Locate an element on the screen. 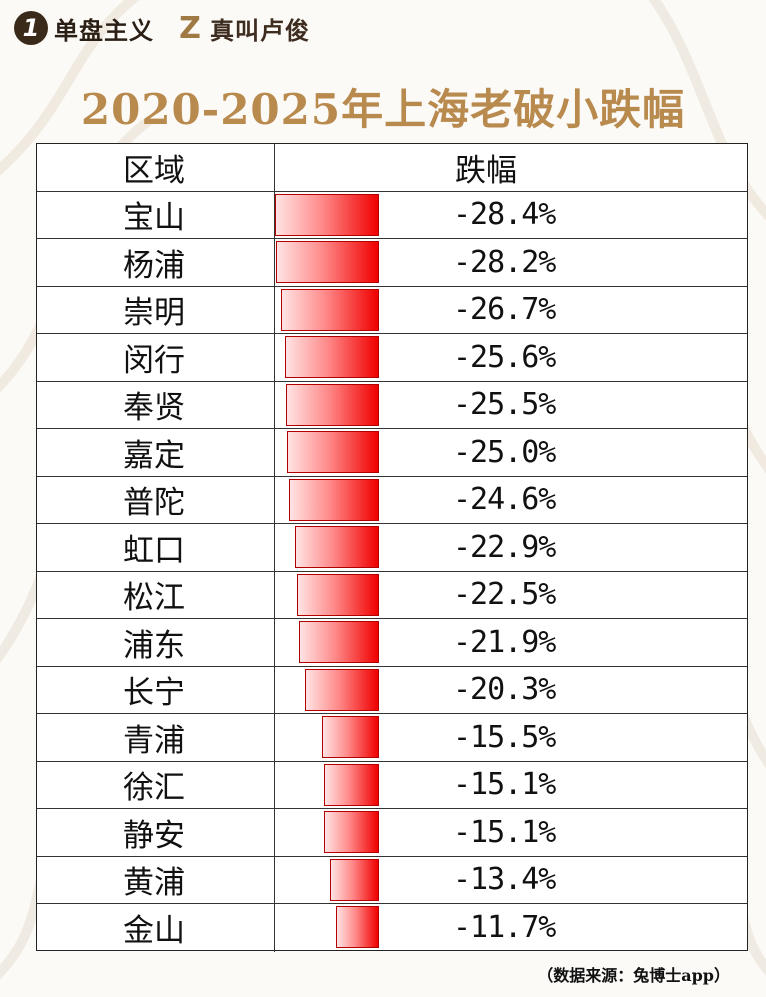  decline-cell: -28.4% is located at coordinates (511, 215).